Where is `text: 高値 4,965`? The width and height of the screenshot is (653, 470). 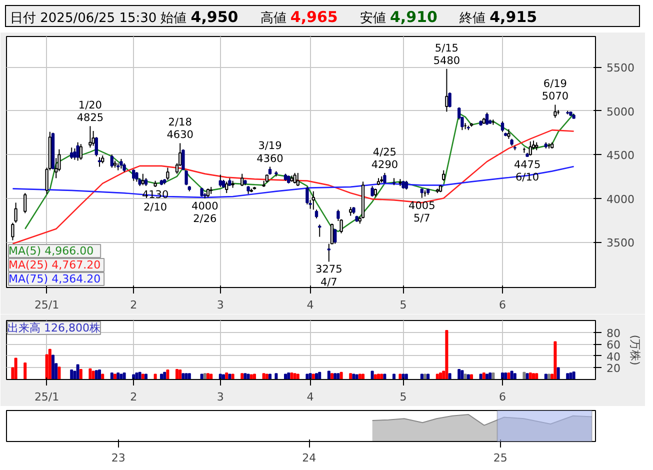 text: 高値 4,965 is located at coordinates (299, 17).